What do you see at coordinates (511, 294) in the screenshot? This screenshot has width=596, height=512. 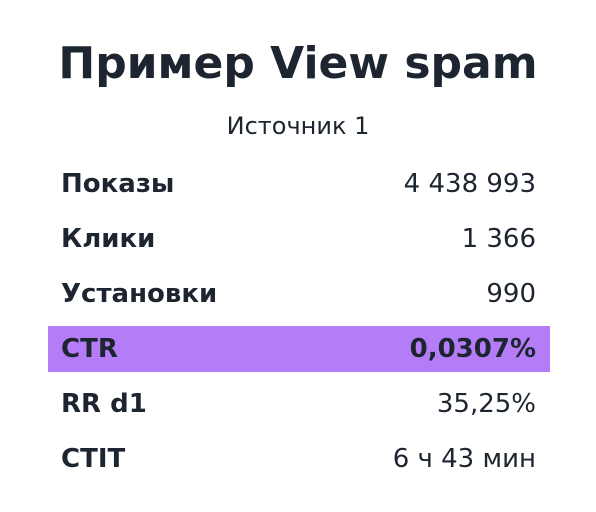 I see `metric-value: 990` at bounding box center [511, 294].